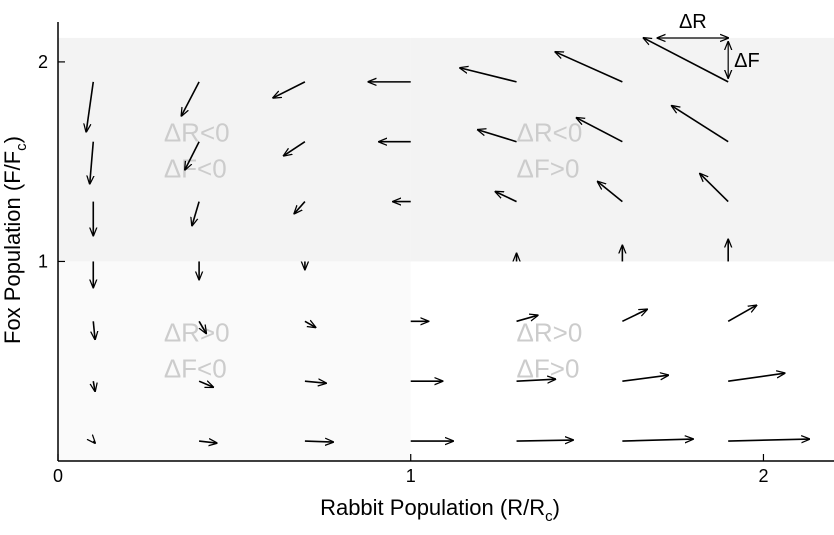  Describe the element at coordinates (58, 476) in the screenshot. I see `x-tick-label: 0` at that location.